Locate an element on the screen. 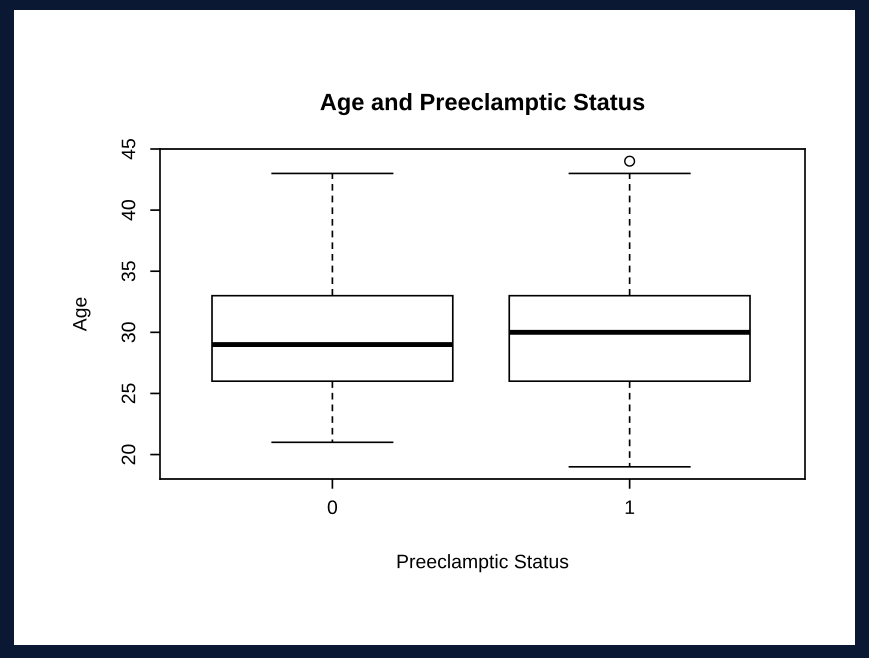 The width and height of the screenshot is (869, 658). y-tick-label: 40 is located at coordinates (129, 210).